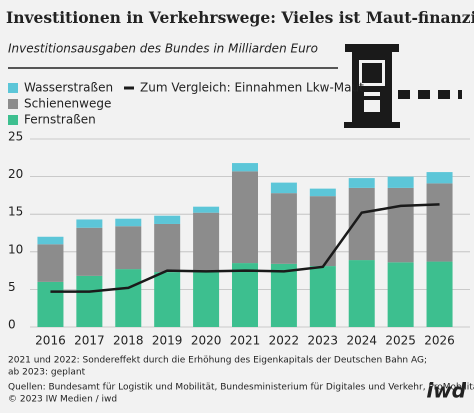 This screenshot has height=413, width=474. Describe the element at coordinates (12, 287) in the screenshot. I see `y-tick-label: 5` at that location.